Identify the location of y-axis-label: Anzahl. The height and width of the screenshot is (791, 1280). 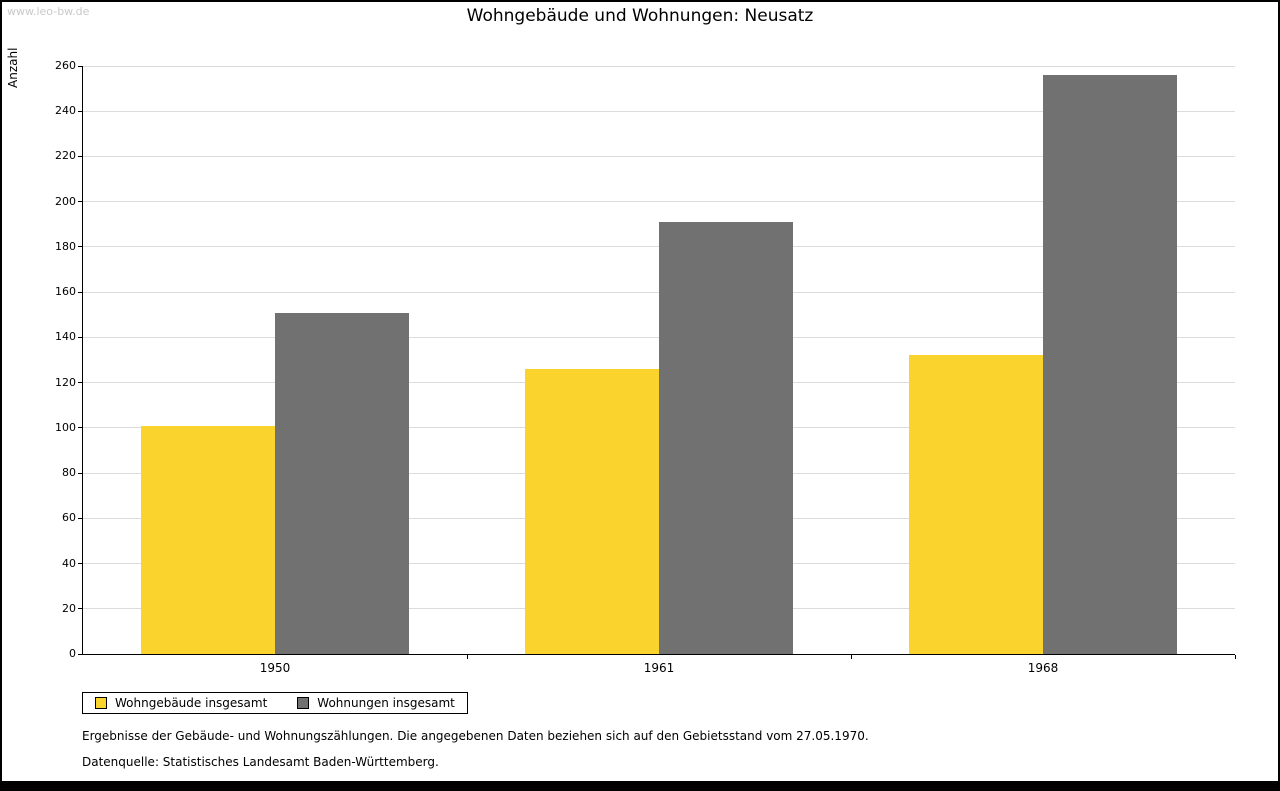
(13, 67).